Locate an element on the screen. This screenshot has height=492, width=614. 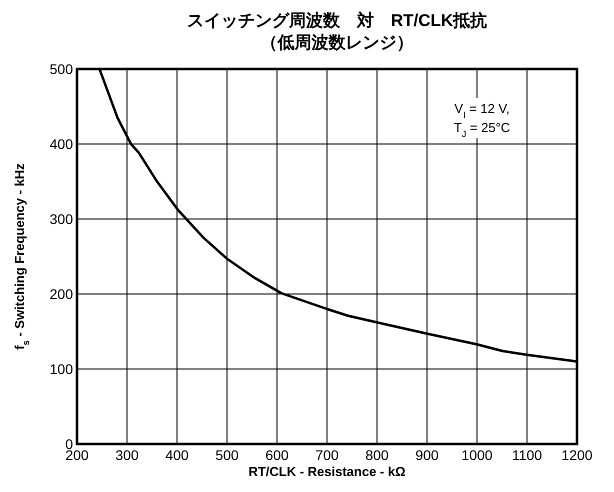
x-tick-label: 700 is located at coordinates (327, 455).